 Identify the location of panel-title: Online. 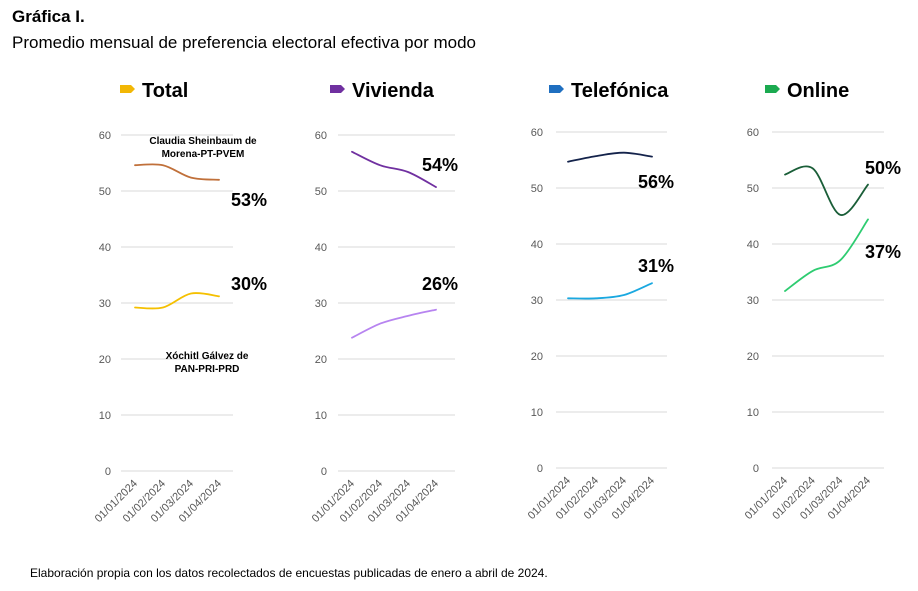
(818, 91).